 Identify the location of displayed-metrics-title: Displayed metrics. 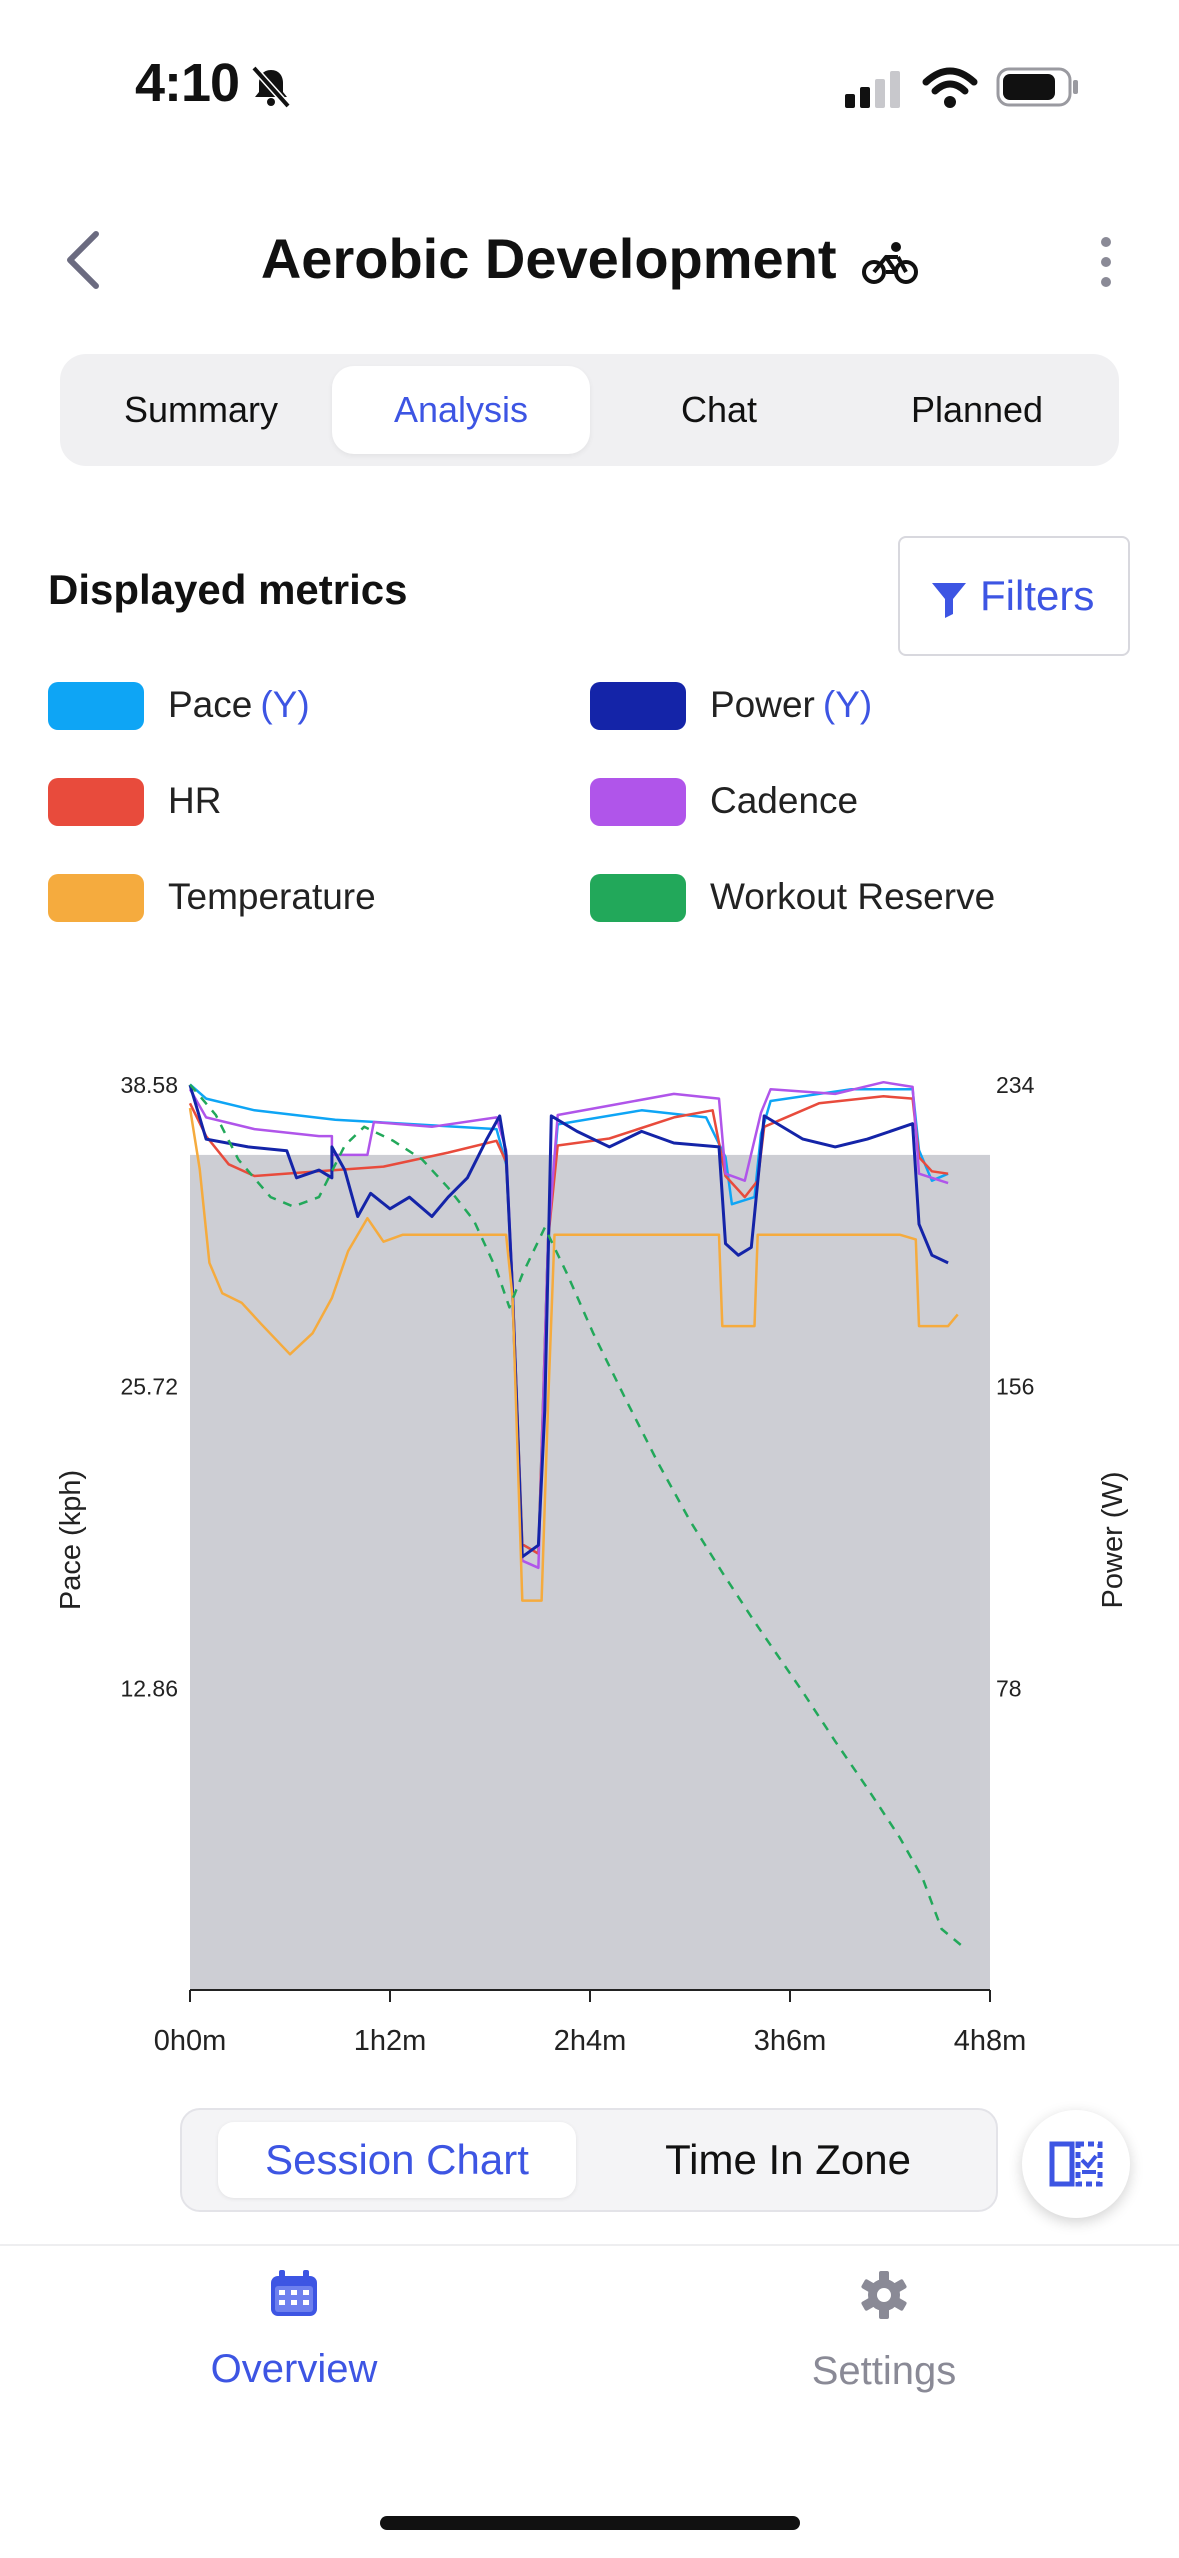
(228, 589).